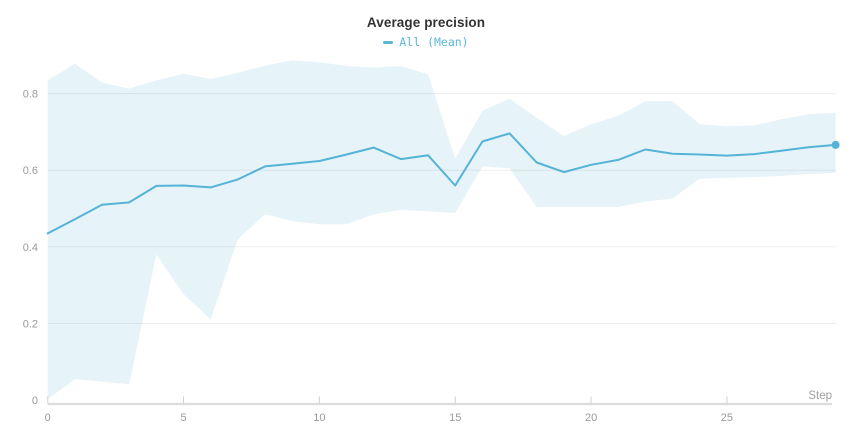 The image size is (852, 441). What do you see at coordinates (48, 418) in the screenshot?
I see `x-tick-label: 0` at bounding box center [48, 418].